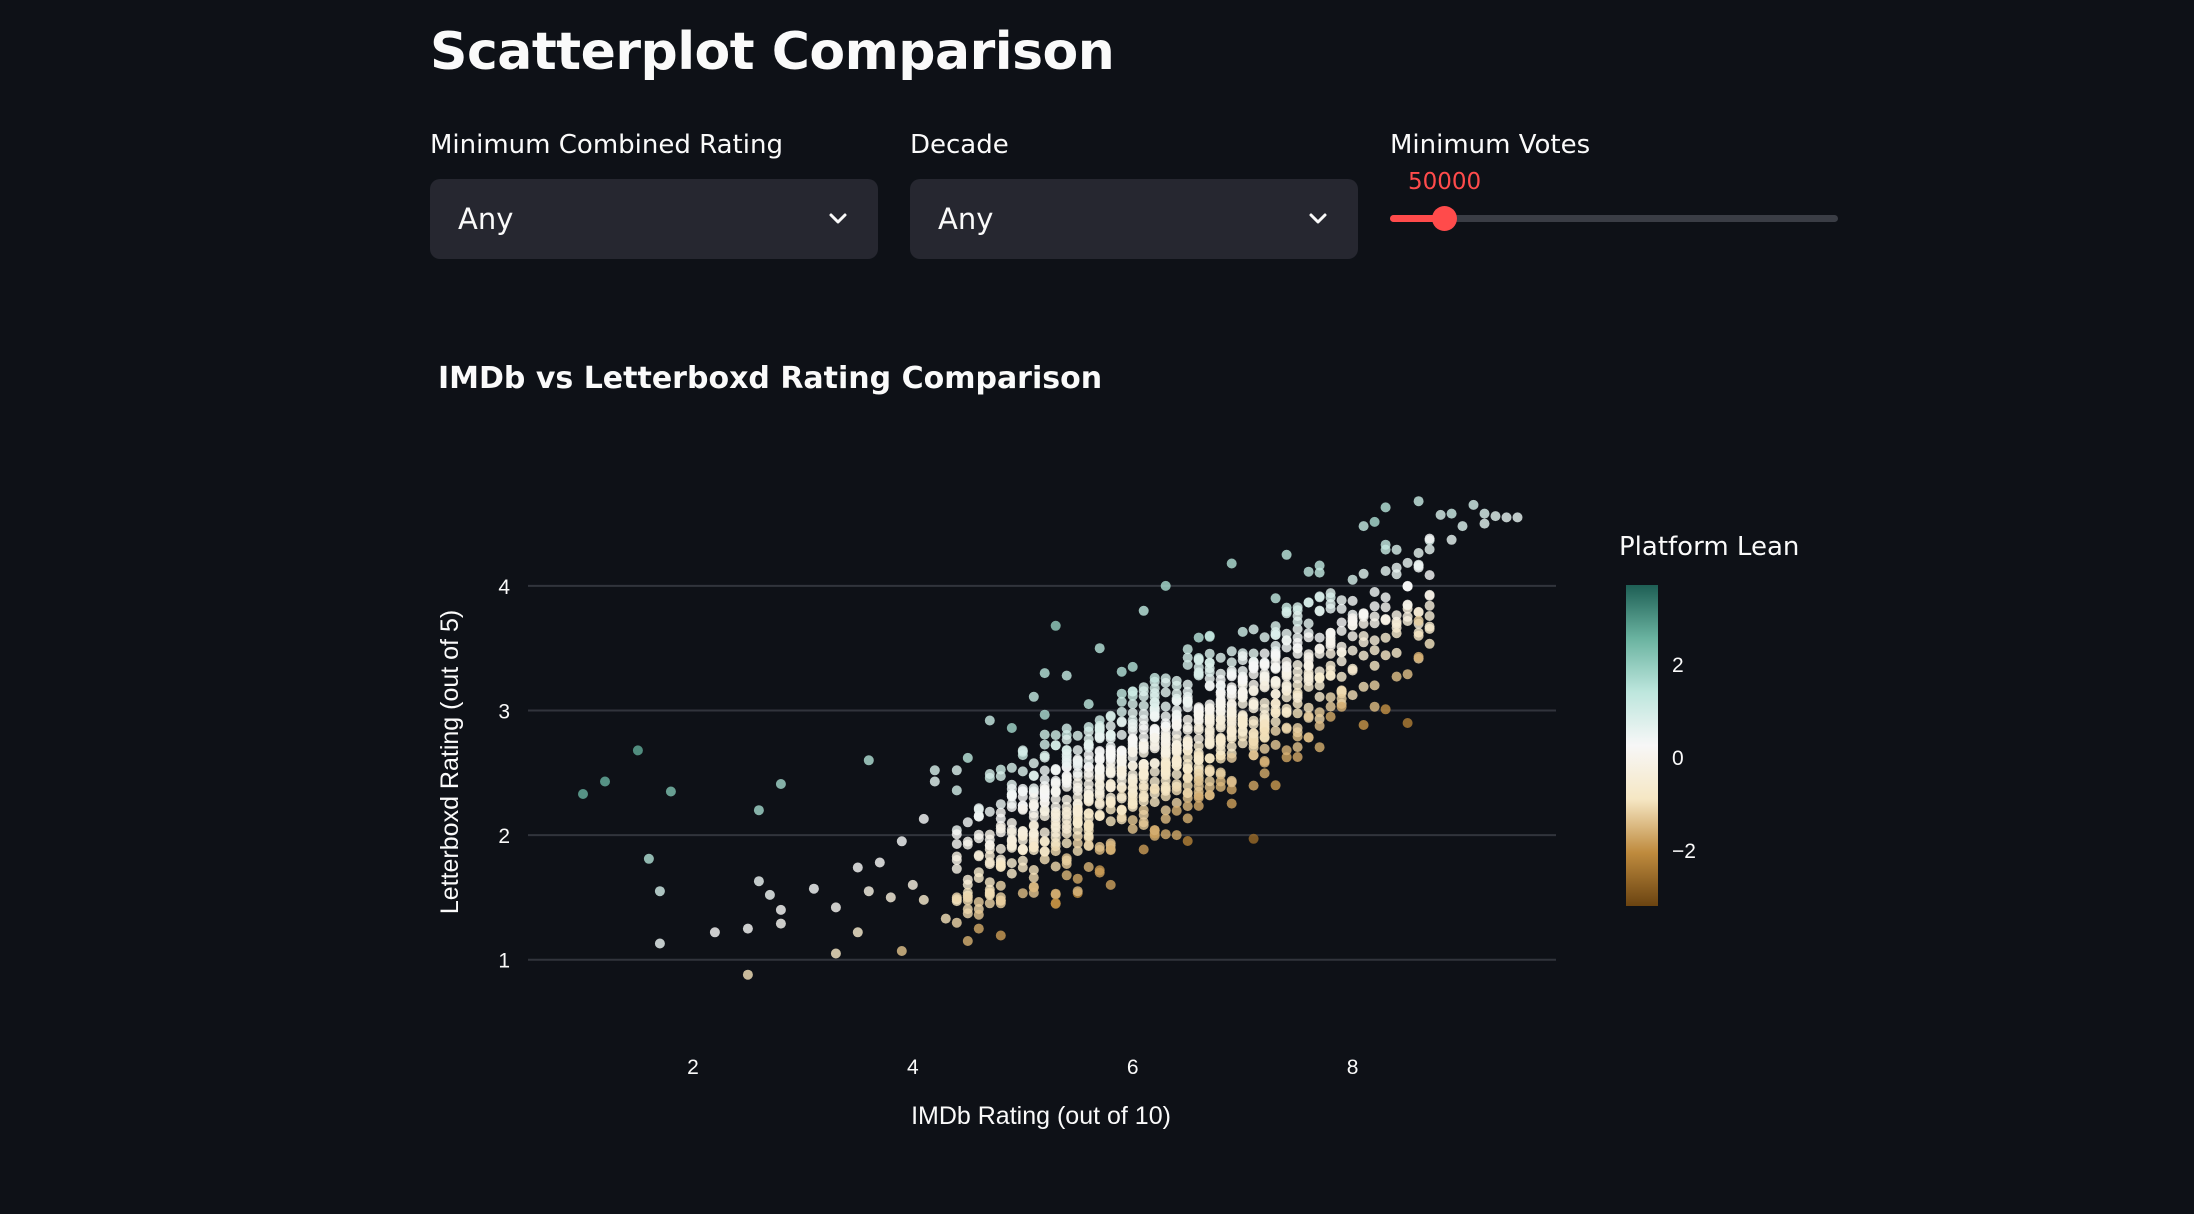 This screenshot has height=1214, width=2194. I want to click on votes-slider-fill, so click(1417, 218).